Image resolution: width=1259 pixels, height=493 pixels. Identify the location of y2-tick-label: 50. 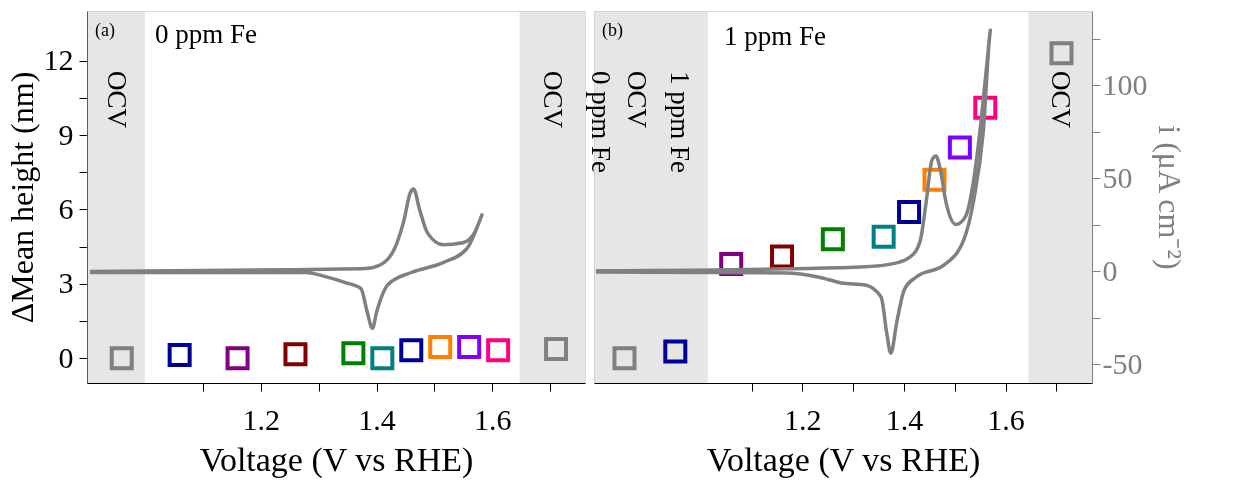
(1117, 177).